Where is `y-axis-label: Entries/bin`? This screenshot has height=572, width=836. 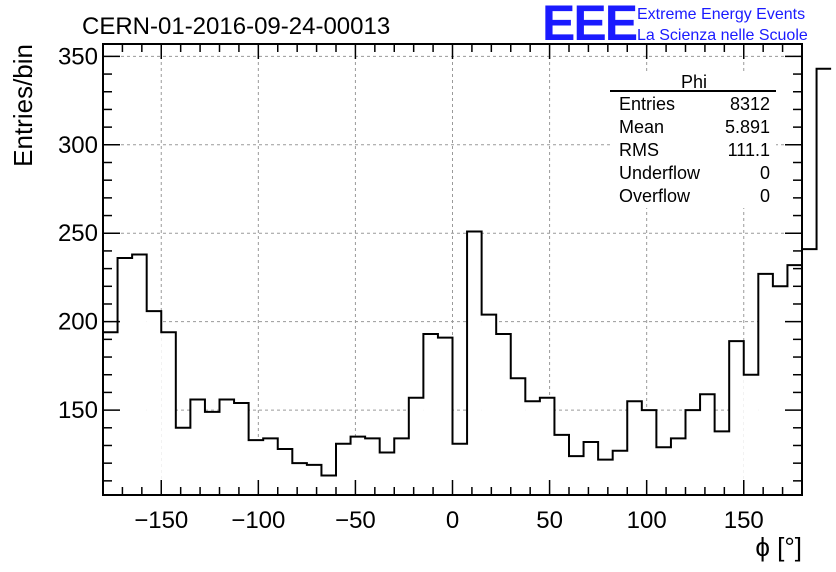 y-axis-label: Entries/bin is located at coordinates (23, 105).